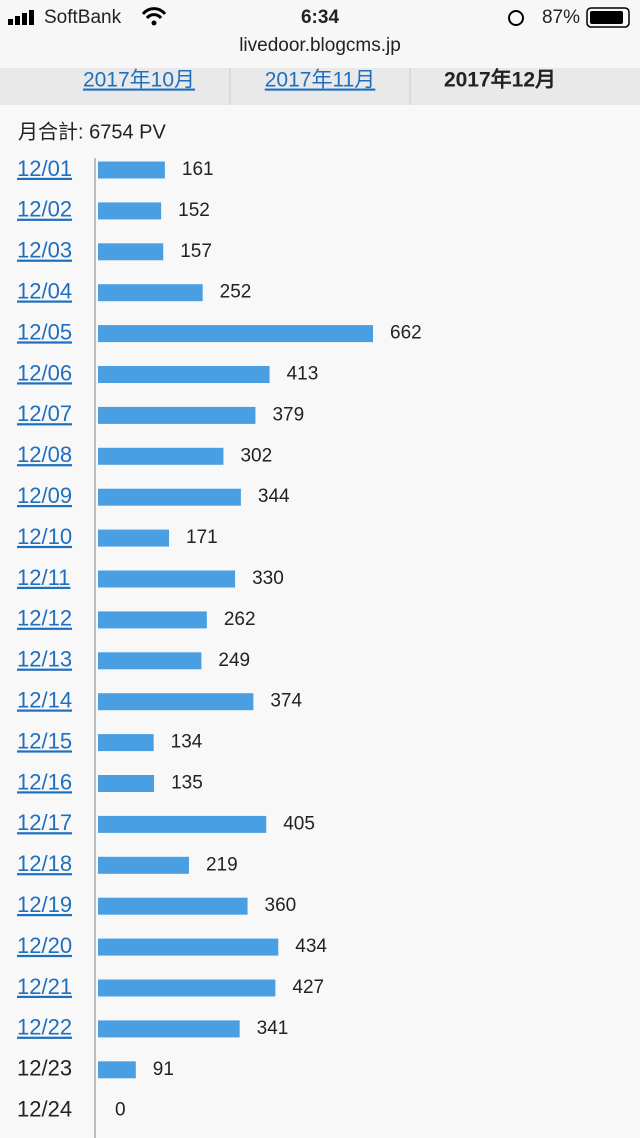 Image resolution: width=640 pixels, height=1138 pixels. What do you see at coordinates (273, 1028) in the screenshot?
I see `value-label: 341` at bounding box center [273, 1028].